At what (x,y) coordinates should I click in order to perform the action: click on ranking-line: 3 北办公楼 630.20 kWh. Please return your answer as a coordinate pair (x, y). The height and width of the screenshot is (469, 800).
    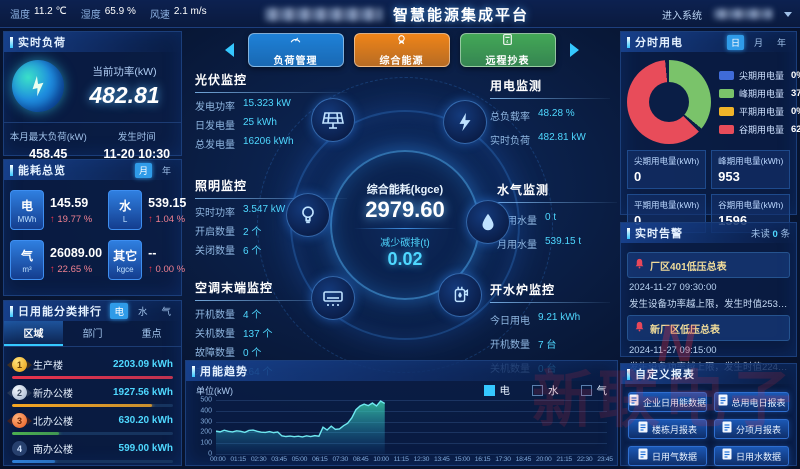
    Looking at the image, I should click on (90, 420).